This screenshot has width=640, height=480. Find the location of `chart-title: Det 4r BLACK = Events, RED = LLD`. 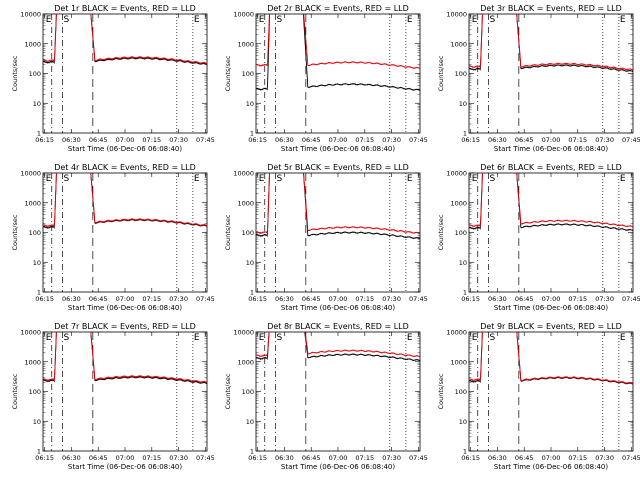

chart-title: Det 4r BLACK = Events, RED = LLD is located at coordinates (125, 167).